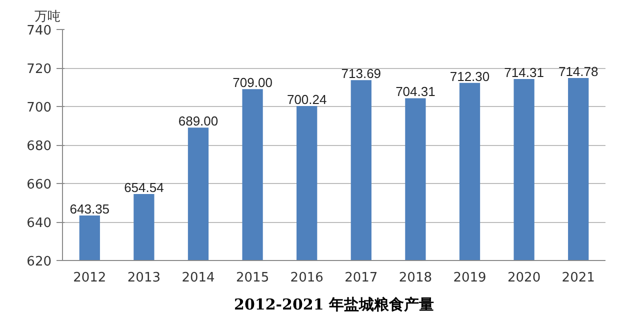  I want to click on data-label: 700.24, so click(306, 100).